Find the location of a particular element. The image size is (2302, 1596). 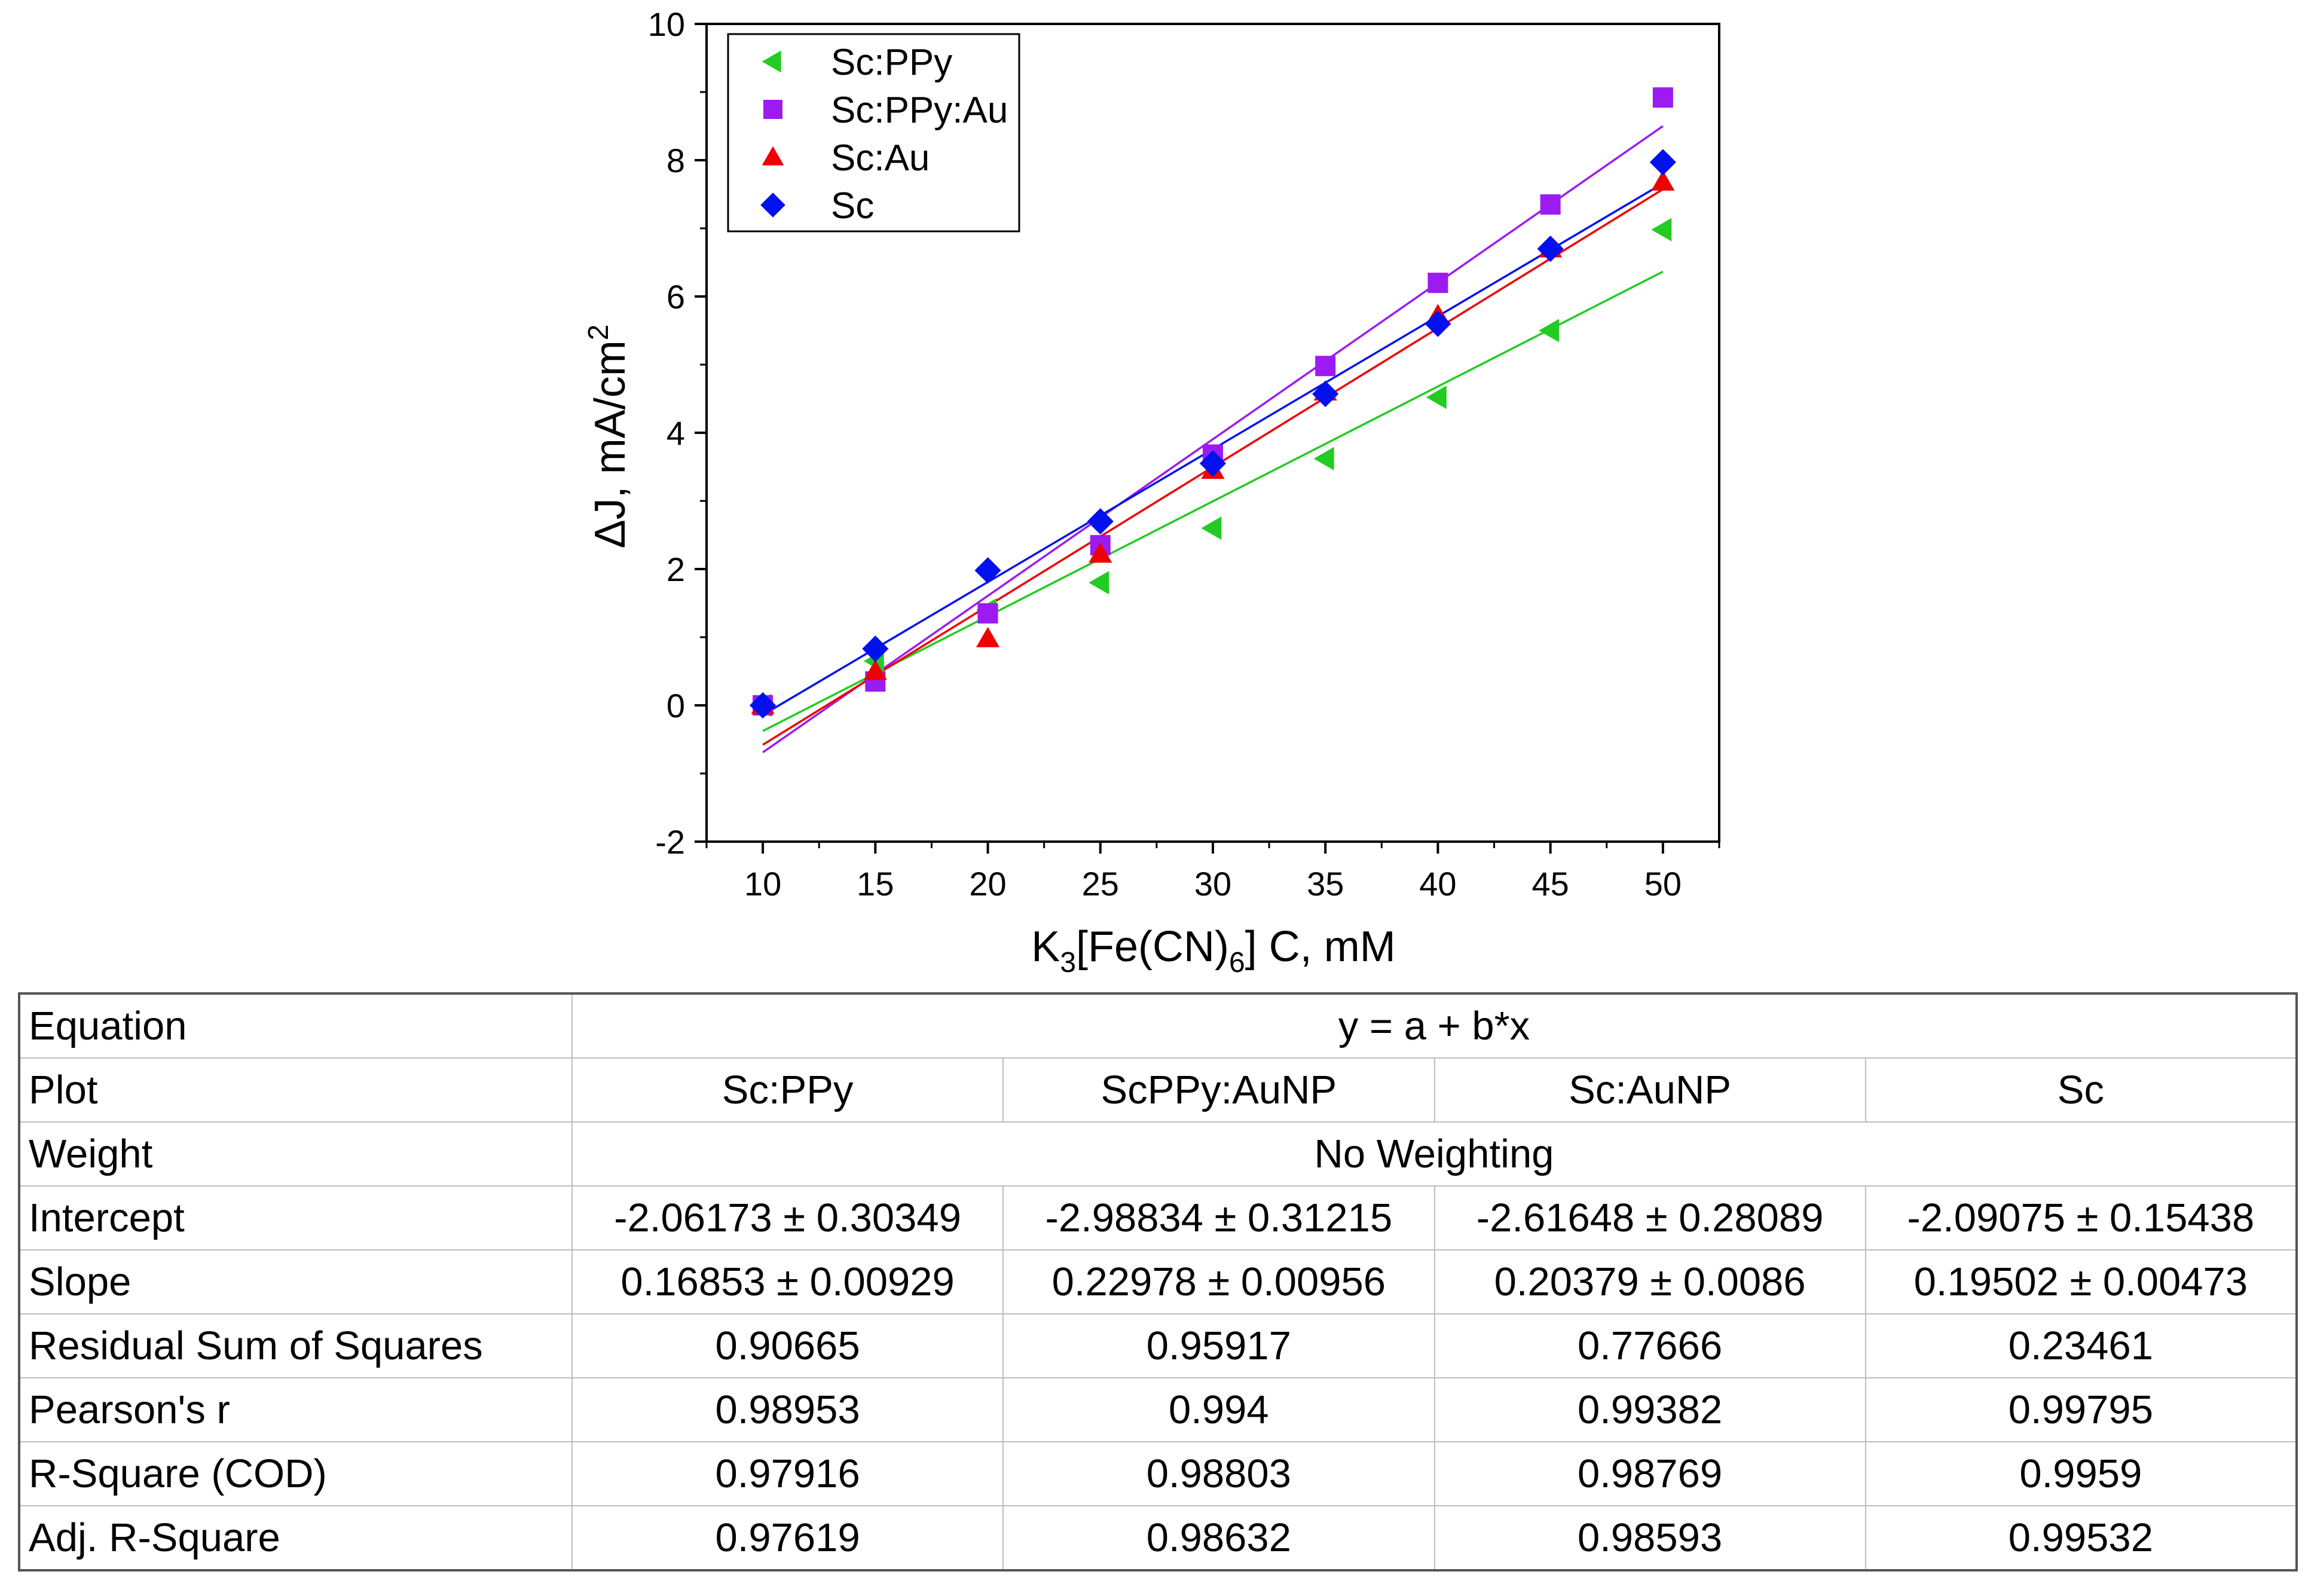

table-cell: 0.98953 is located at coordinates (787, 1409).